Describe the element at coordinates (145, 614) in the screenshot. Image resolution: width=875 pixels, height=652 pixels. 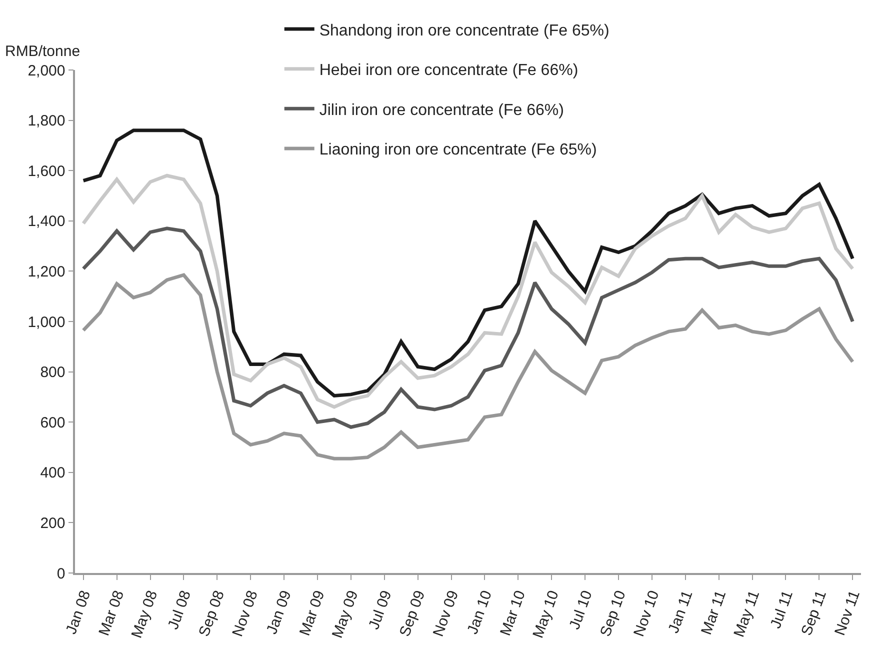
I see `x-tick-label: May 08` at that location.